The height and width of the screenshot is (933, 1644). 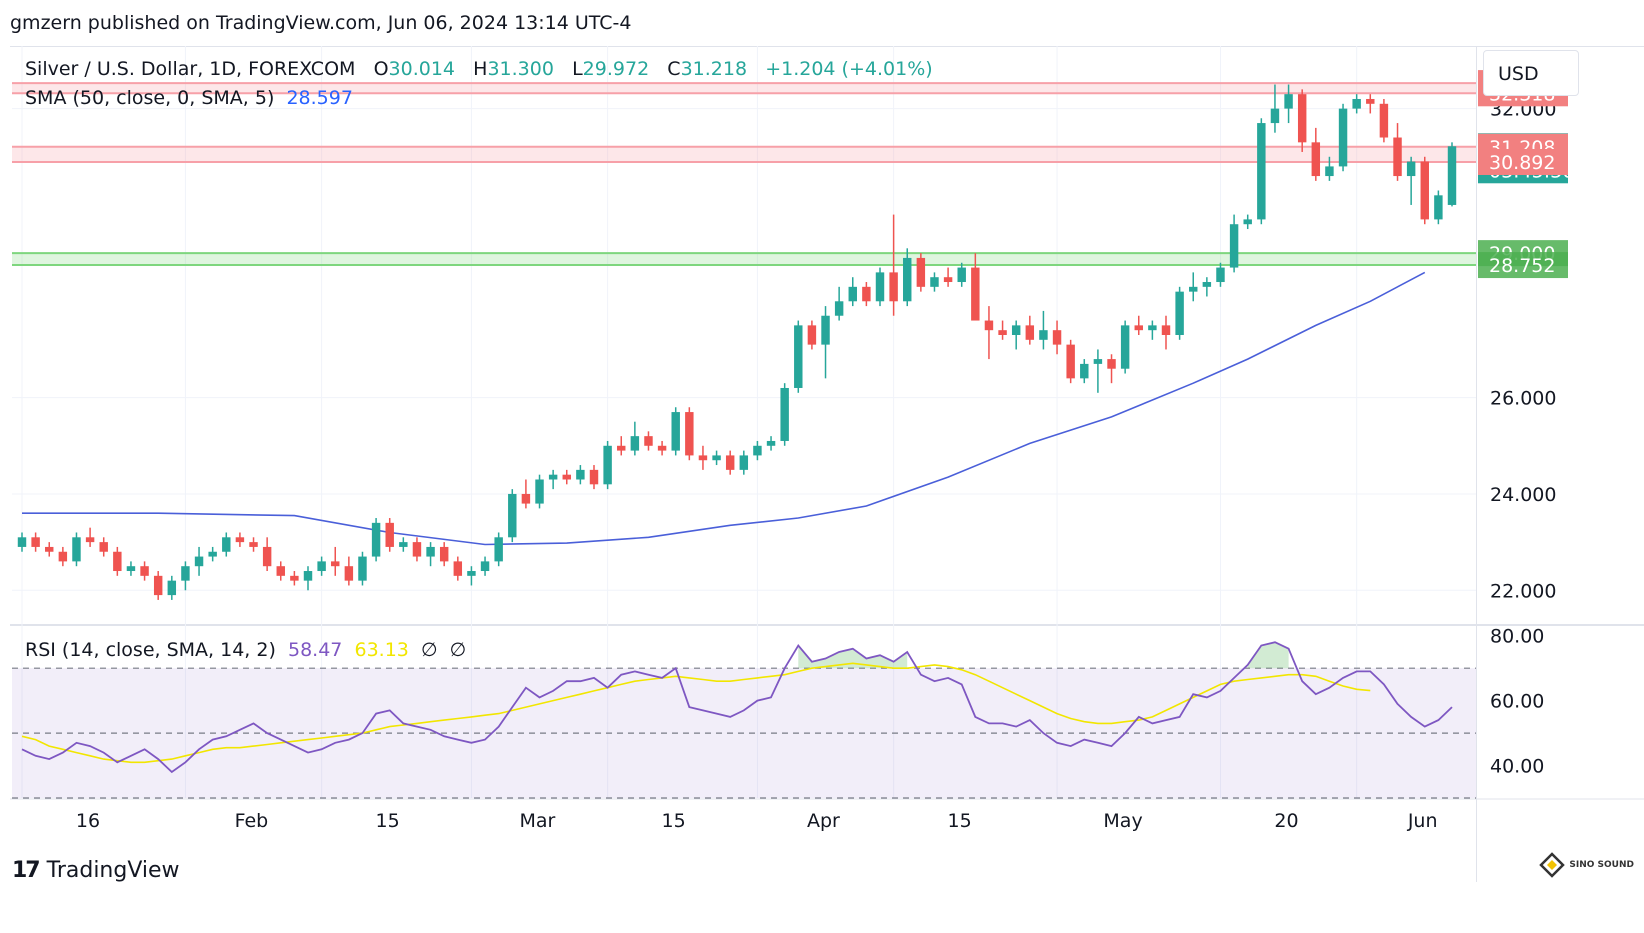 What do you see at coordinates (113, 870) in the screenshot?
I see `brand-name: TradingView` at bounding box center [113, 870].